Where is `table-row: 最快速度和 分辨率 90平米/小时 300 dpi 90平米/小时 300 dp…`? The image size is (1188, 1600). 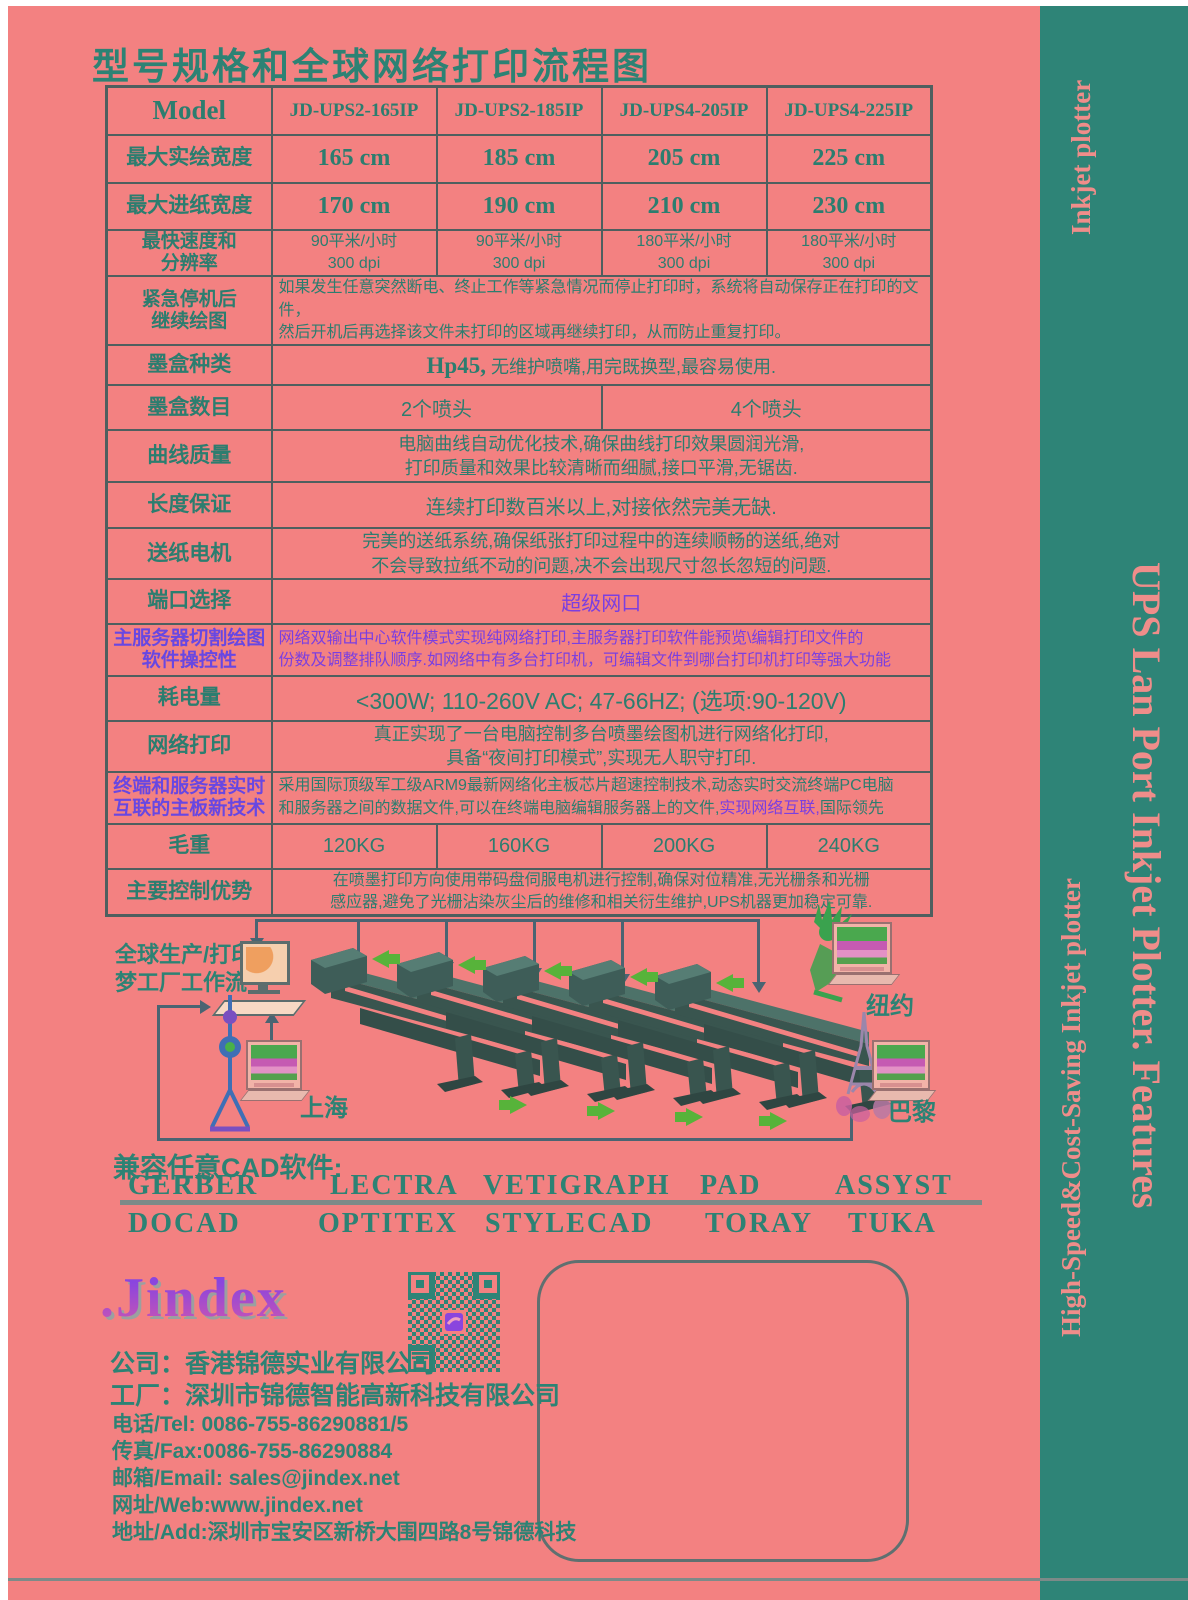
table-row: 最快速度和 分辨率 90平米/小时 300 dpi 90平米/小时 300 dp… is located at coordinates (519, 253).